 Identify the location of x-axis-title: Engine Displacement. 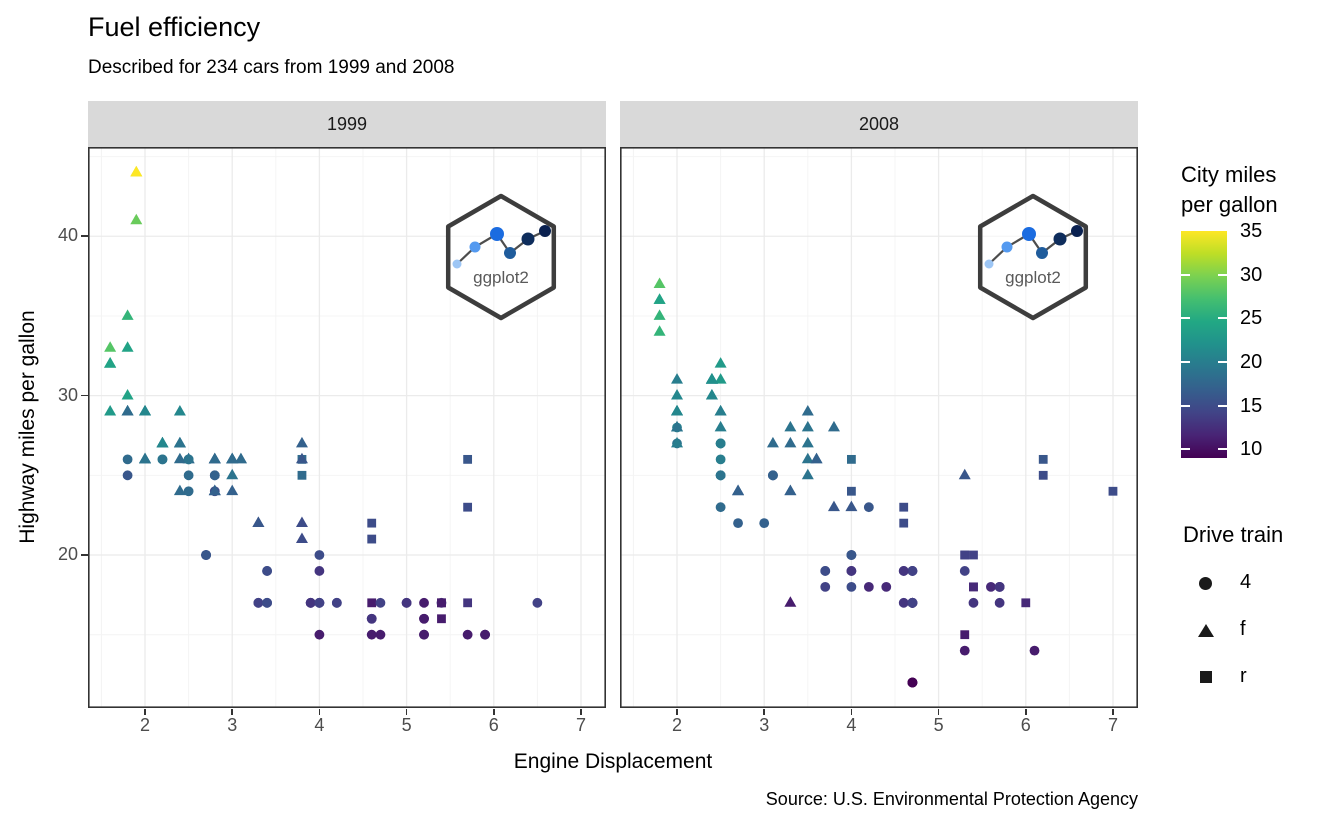
(613, 761).